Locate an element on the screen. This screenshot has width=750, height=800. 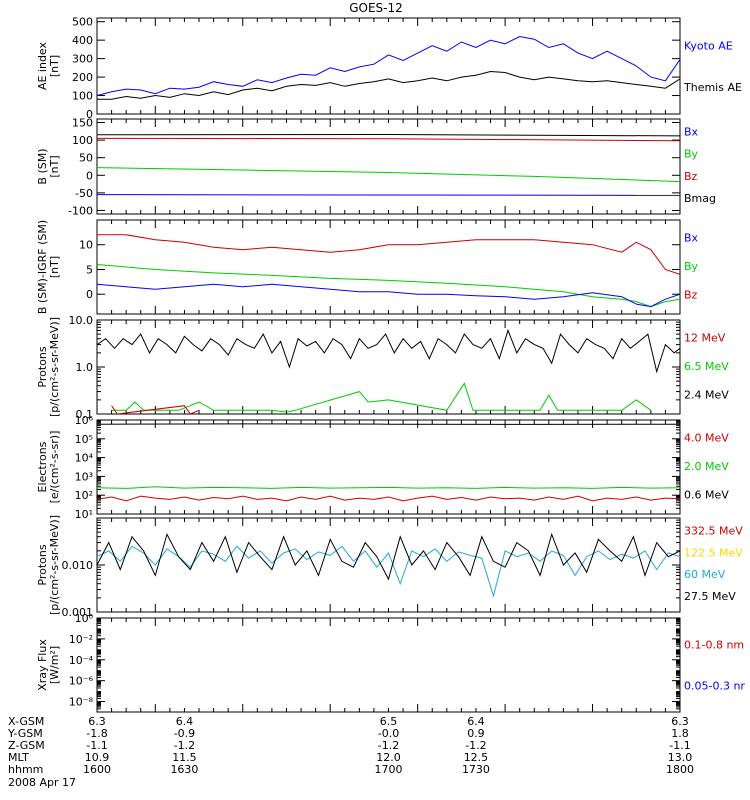
footer-row-label: MLT is located at coordinates (18, 757).